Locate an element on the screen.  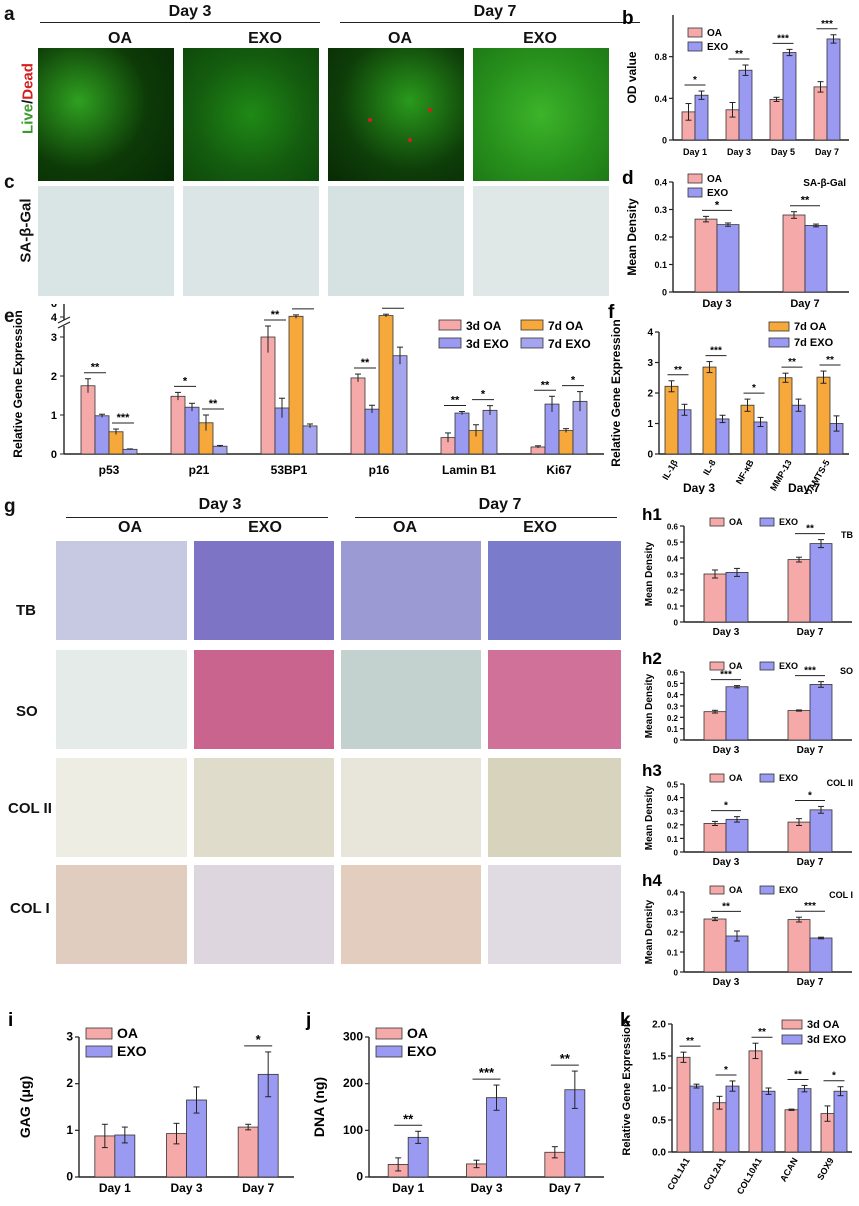
legend-label: EXO is located at coordinates (132, 1051).